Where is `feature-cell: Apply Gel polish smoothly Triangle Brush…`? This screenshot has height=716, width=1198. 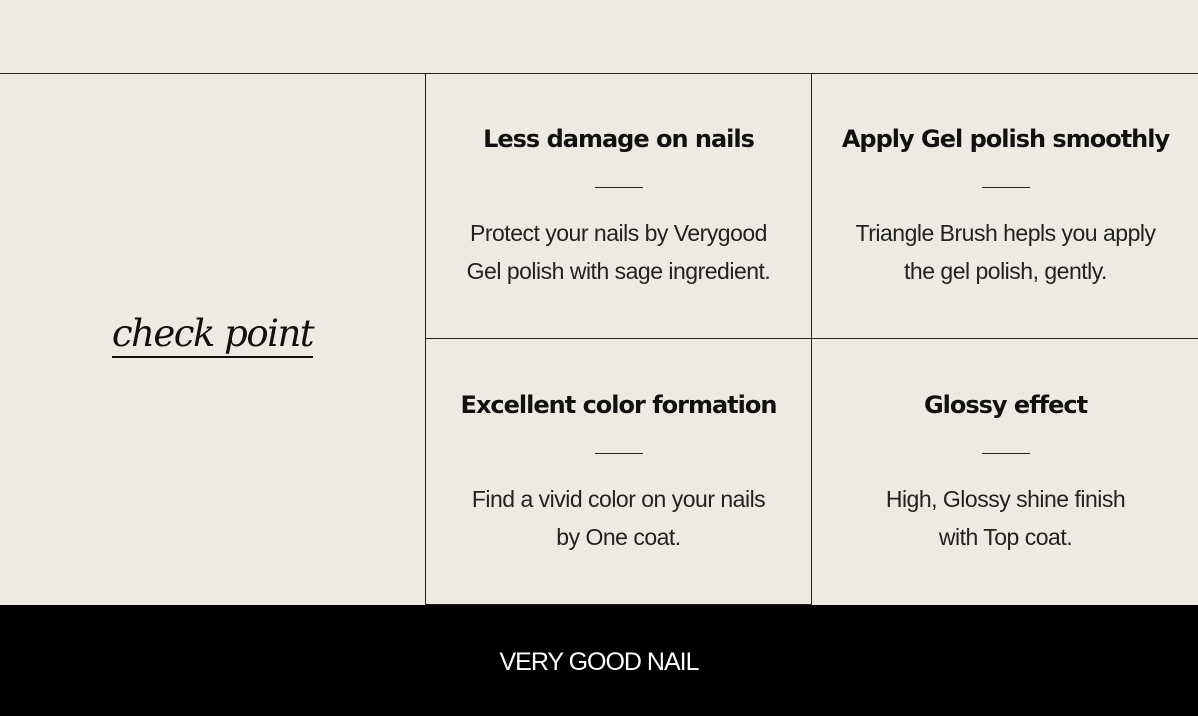
feature-cell: Apply Gel polish smoothly Triangle Brush… is located at coordinates (1005, 206).